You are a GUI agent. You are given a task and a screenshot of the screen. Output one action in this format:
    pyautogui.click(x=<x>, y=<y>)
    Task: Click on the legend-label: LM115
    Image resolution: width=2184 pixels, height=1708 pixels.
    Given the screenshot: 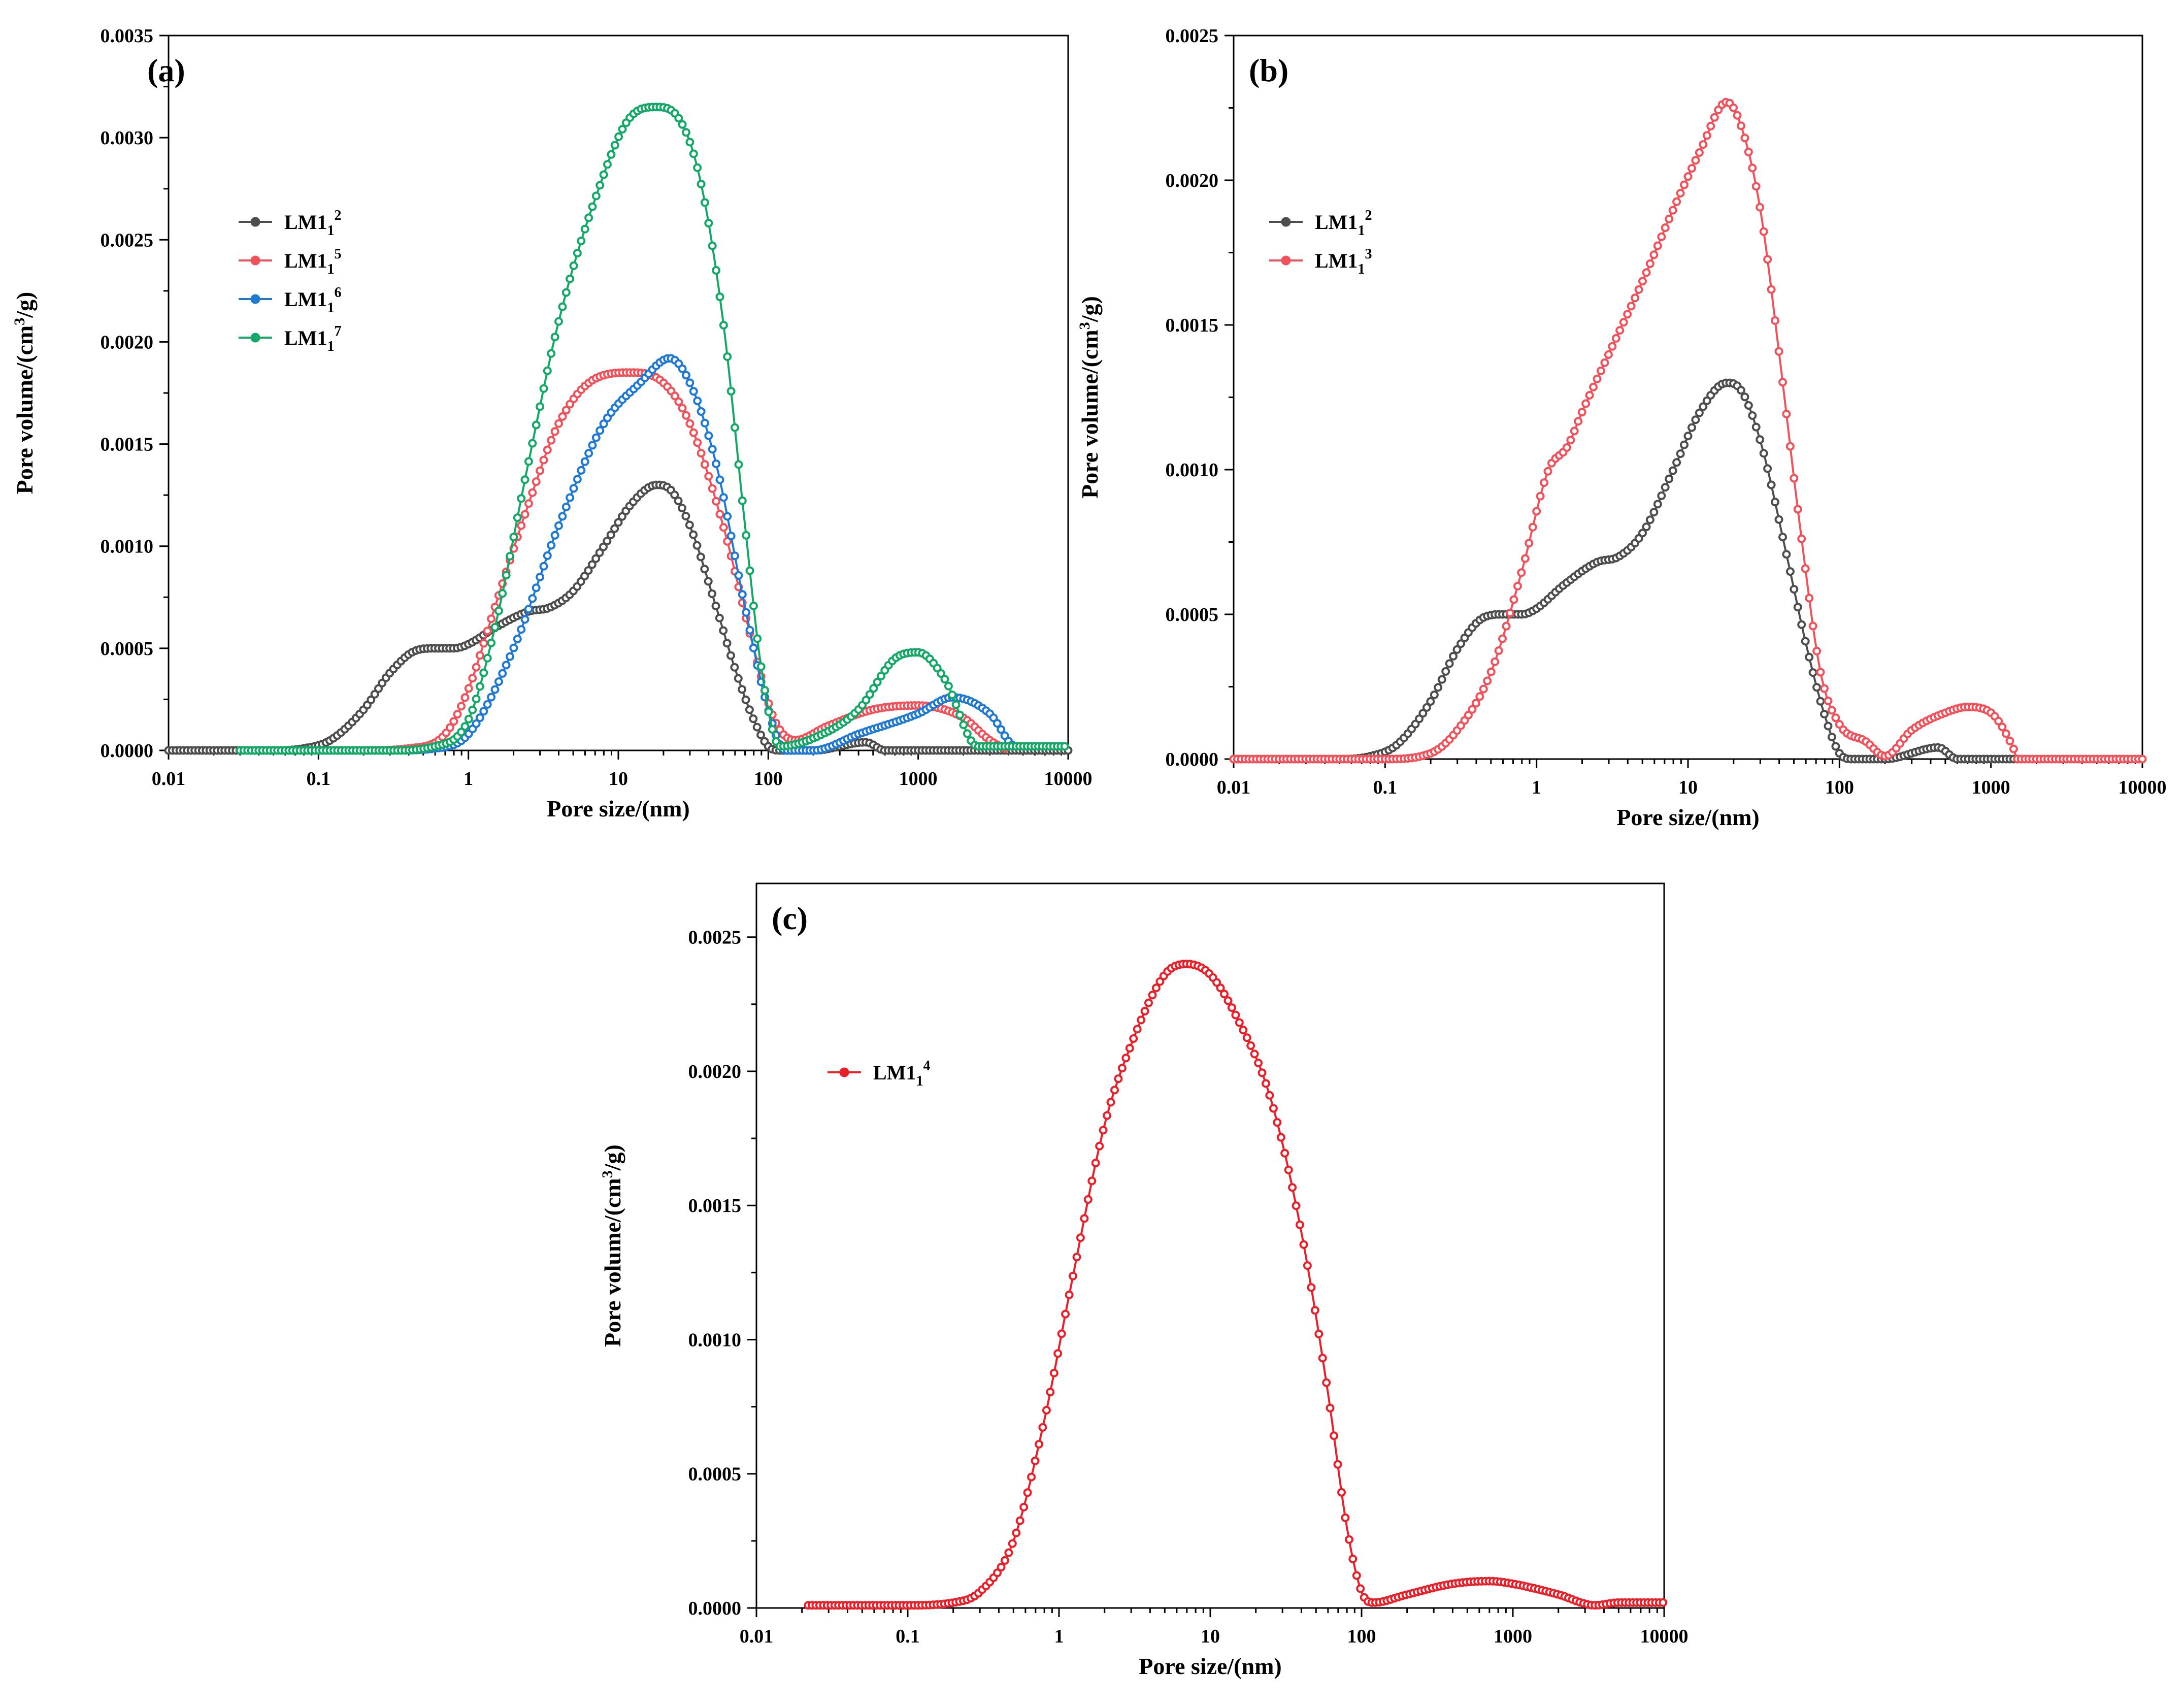 What is the action you would take?
    pyautogui.click(x=313, y=262)
    